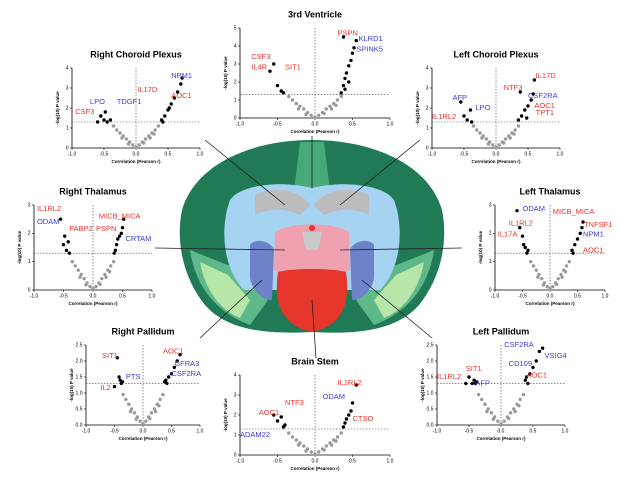 The height and width of the screenshot is (480, 621). Describe the element at coordinates (495, 54) in the screenshot. I see `chart-title: Left Choroid Plexus` at that location.